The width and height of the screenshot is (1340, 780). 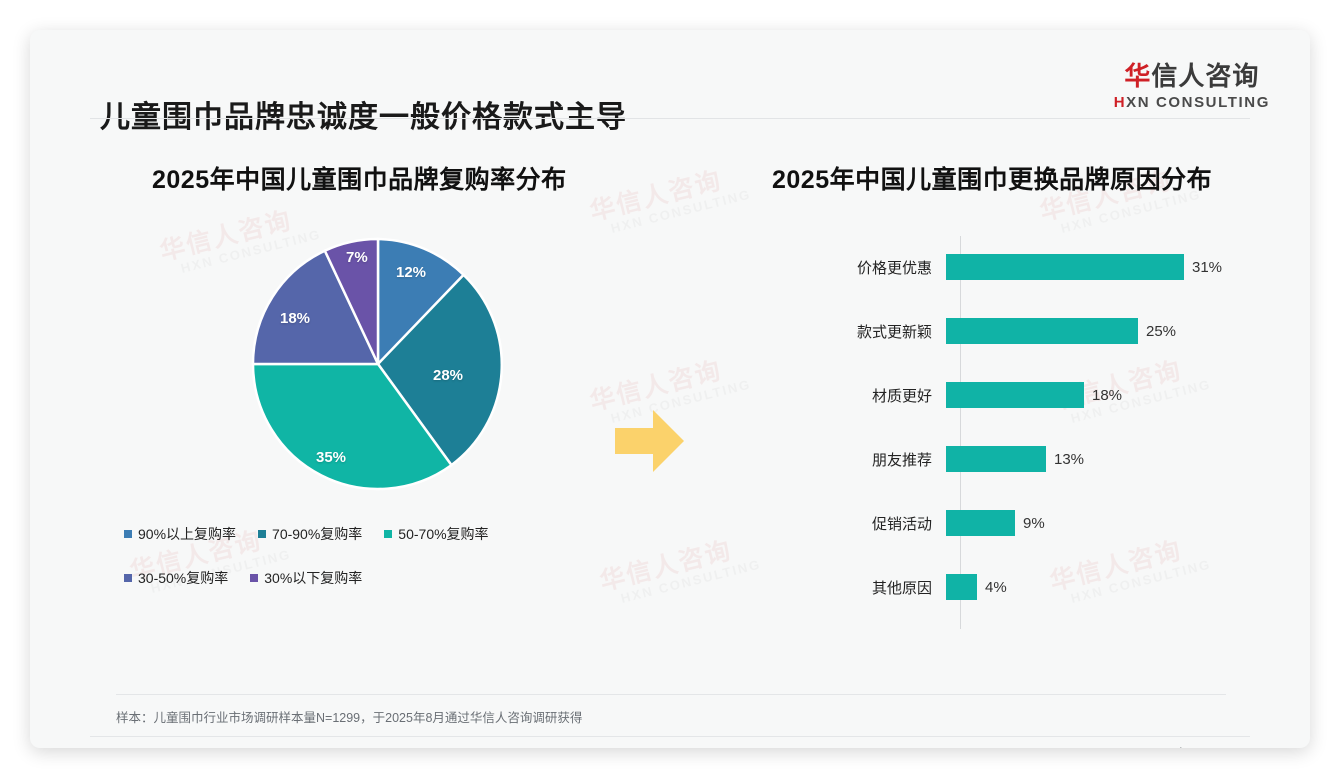 I want to click on bar-row-recommend: 朋友推荐 13%, so click(x=990, y=459).